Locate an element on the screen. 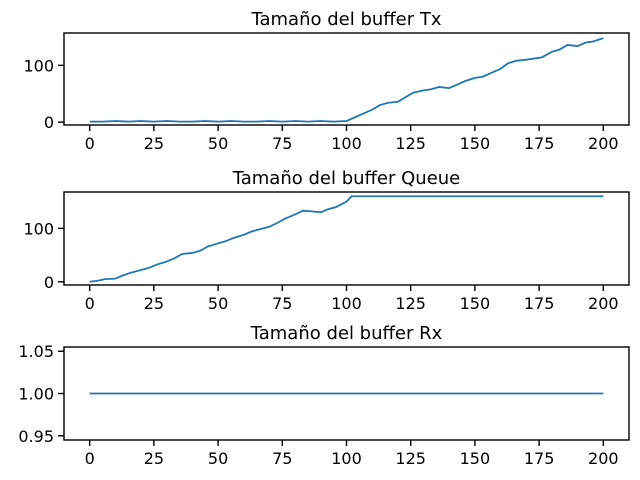 The height and width of the screenshot is (480, 640). y-tick-label-queue-1: 100 is located at coordinates (38, 228).